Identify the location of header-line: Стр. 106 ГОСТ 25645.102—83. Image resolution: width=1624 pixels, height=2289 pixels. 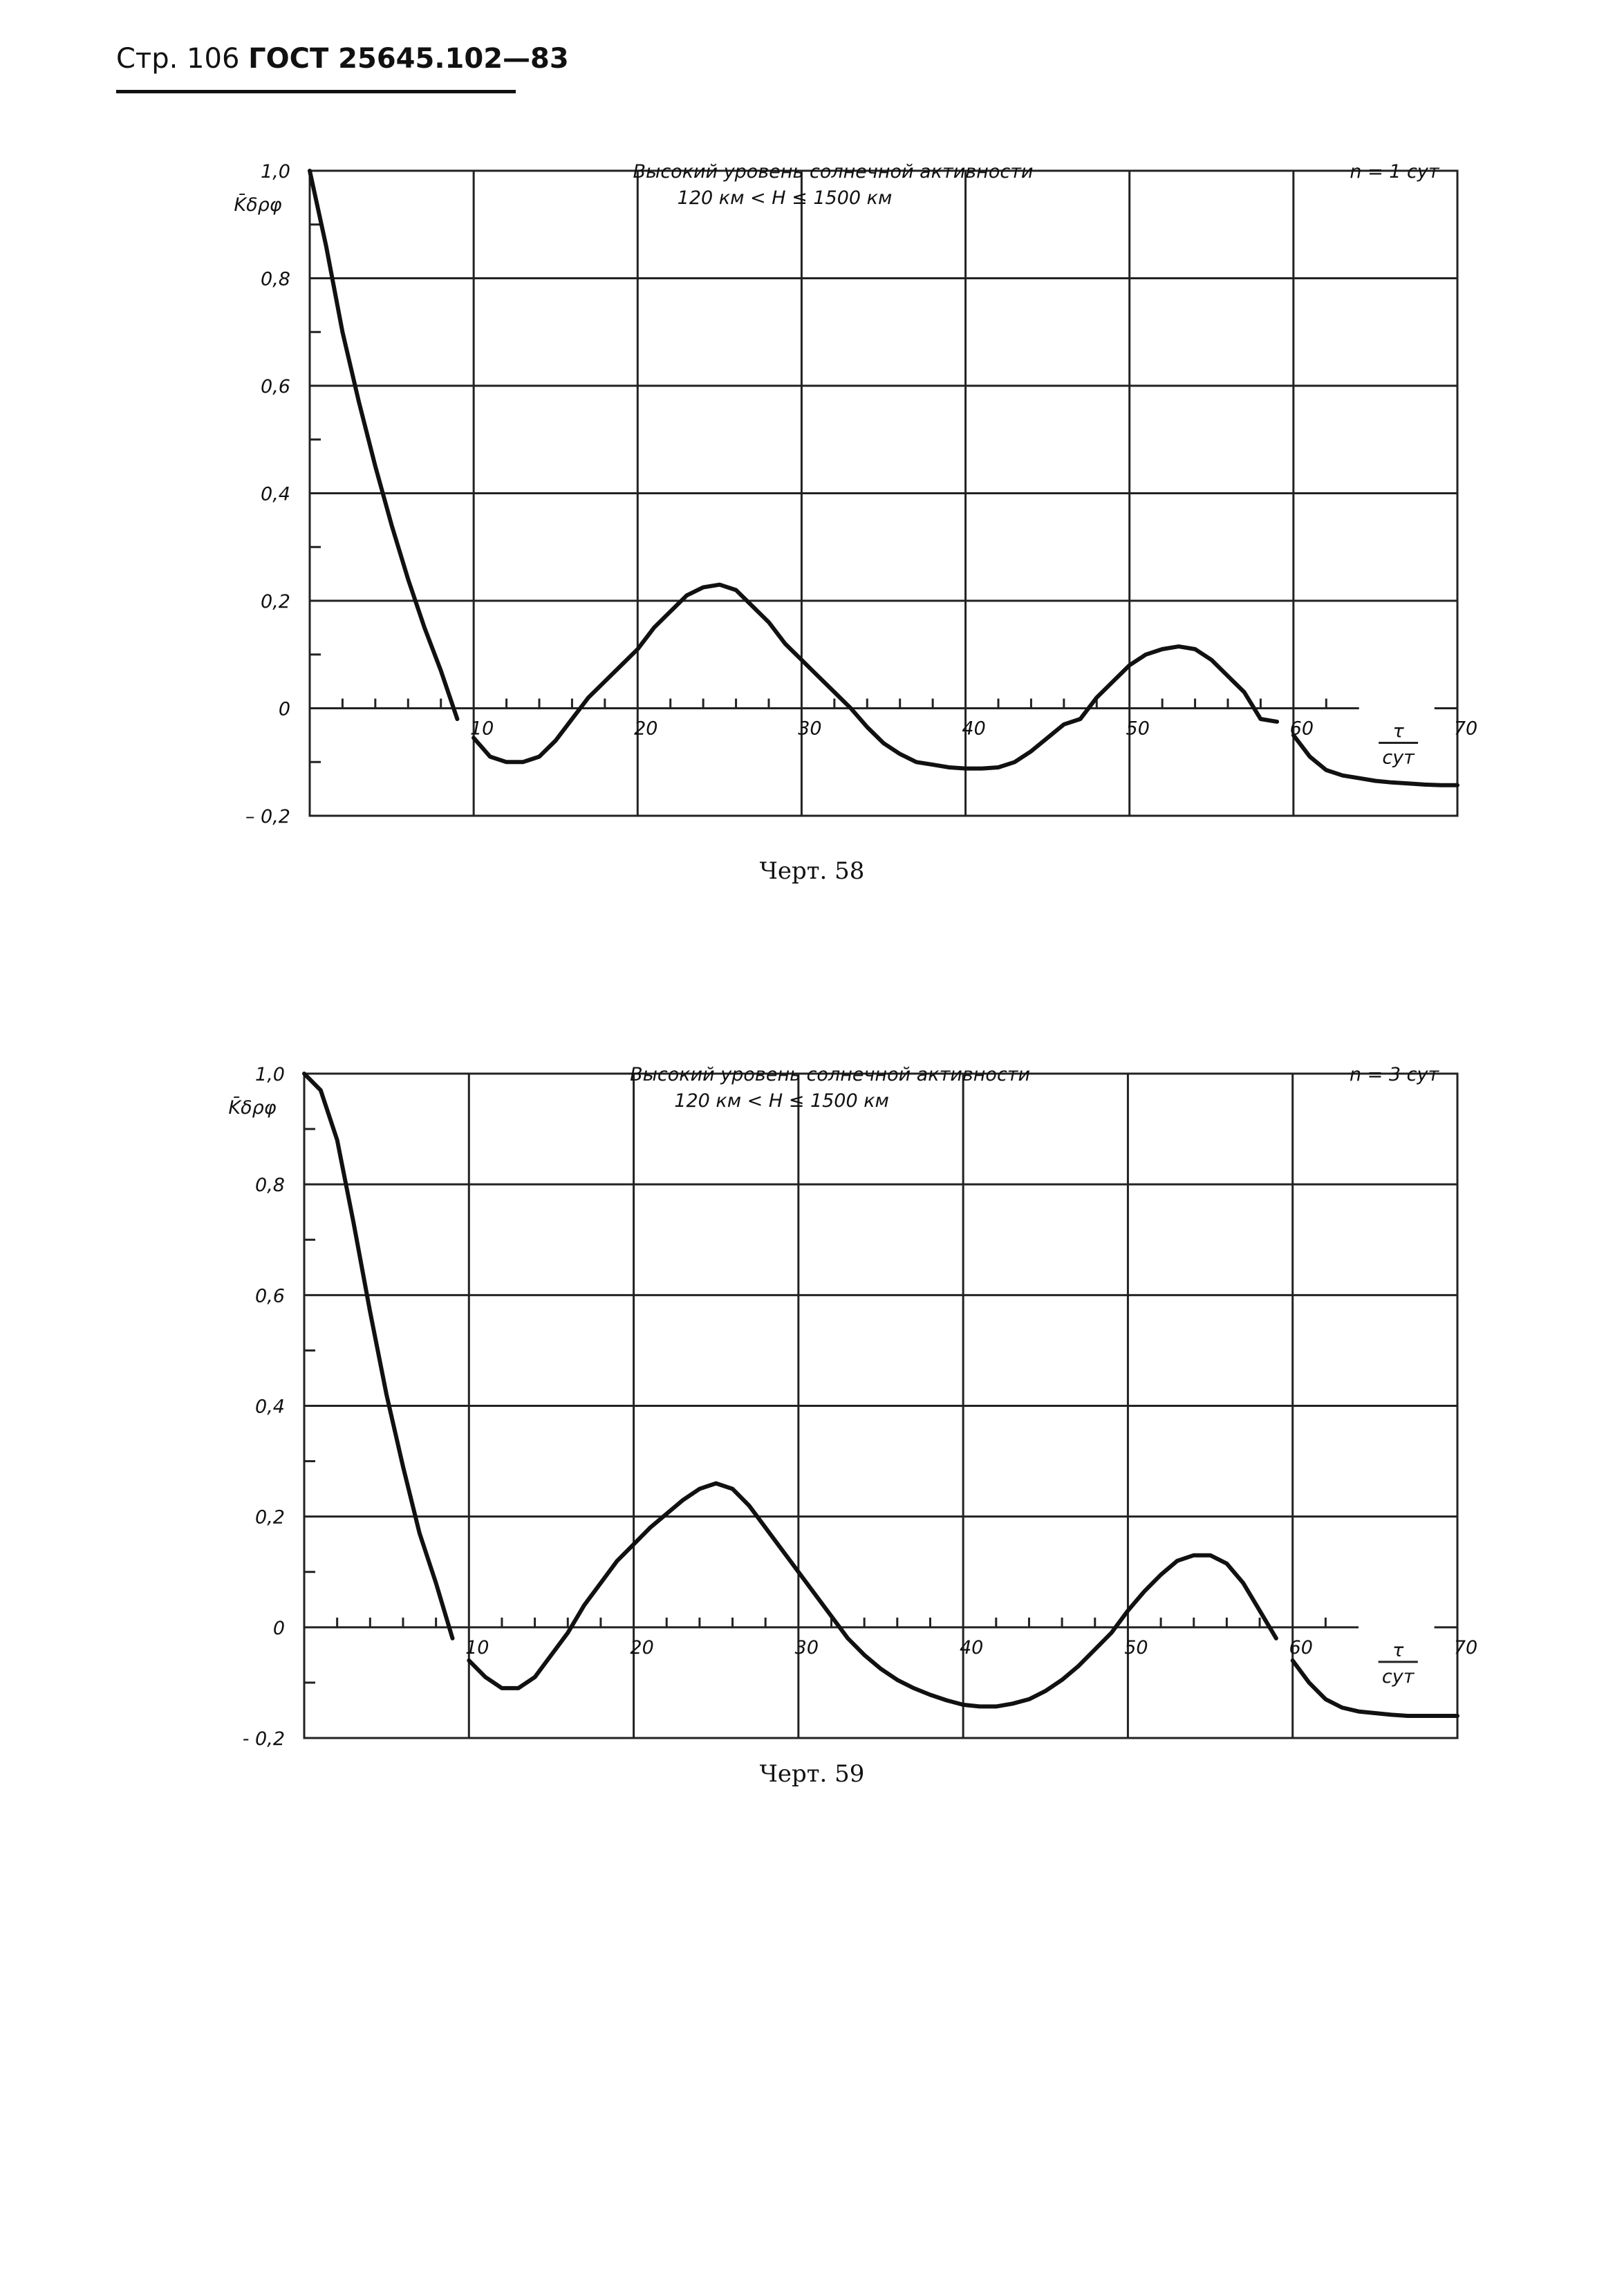
(342, 59).